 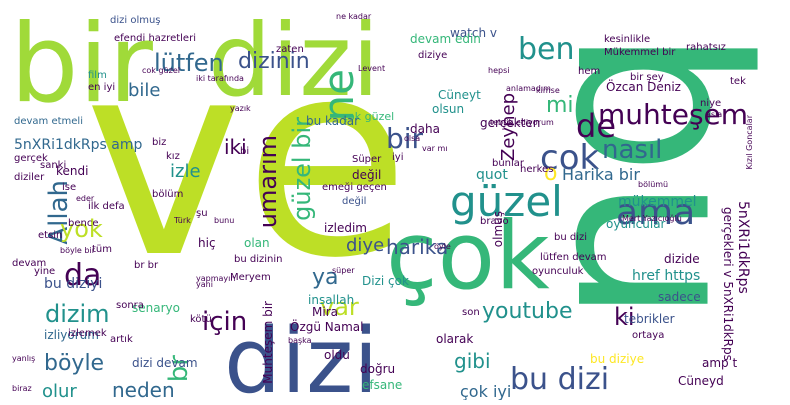 What do you see at coordinates (405, 138) in the screenshot?
I see `word-bir-mid: bir` at bounding box center [405, 138].